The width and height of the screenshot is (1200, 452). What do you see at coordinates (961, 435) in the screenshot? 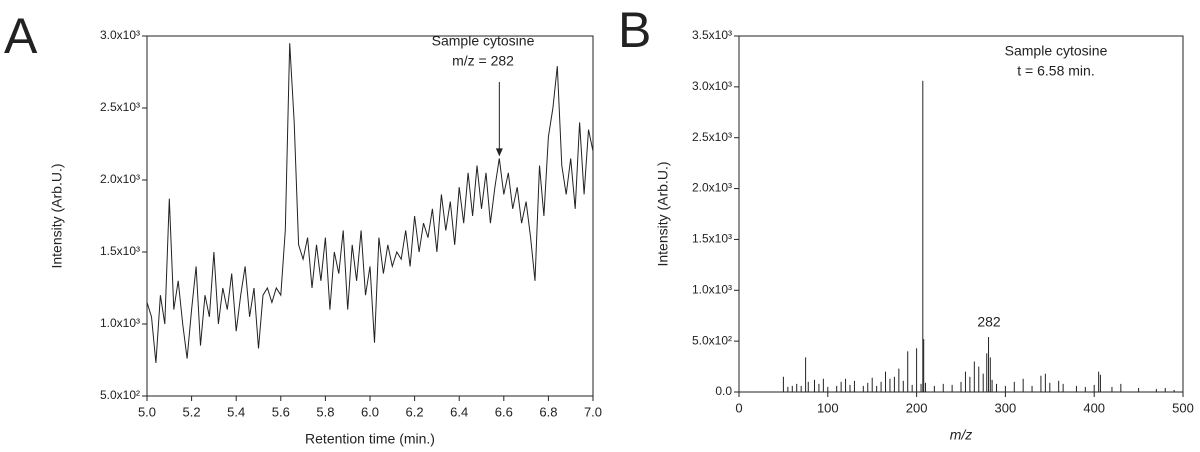
I see `x-axis-label: m/z` at bounding box center [961, 435].